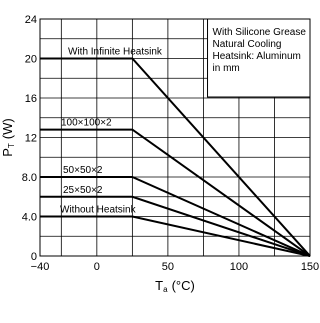 The width and height of the screenshot is (320, 323). Describe the element at coordinates (31, 139) in the screenshot. I see `y-tick-label: 12` at that location.